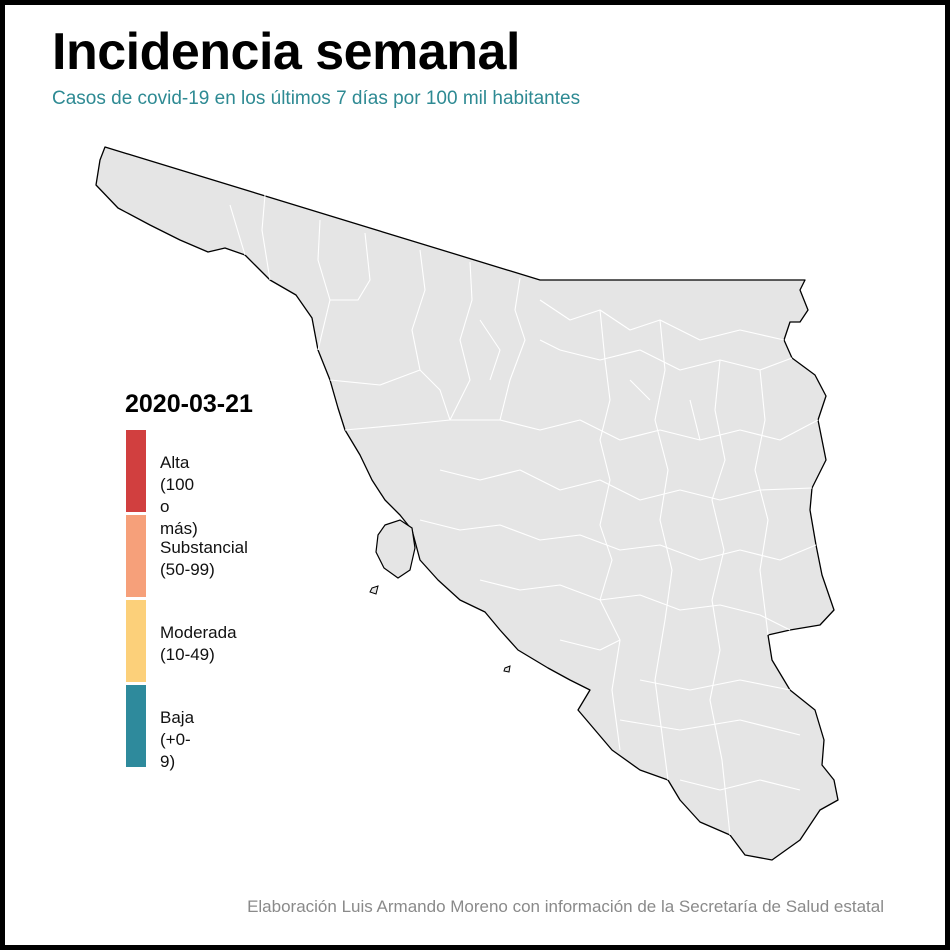 This screenshot has width=950, height=950. What do you see at coordinates (179, 506) in the screenshot?
I see `legend-range-alta: (100 o más)` at bounding box center [179, 506].